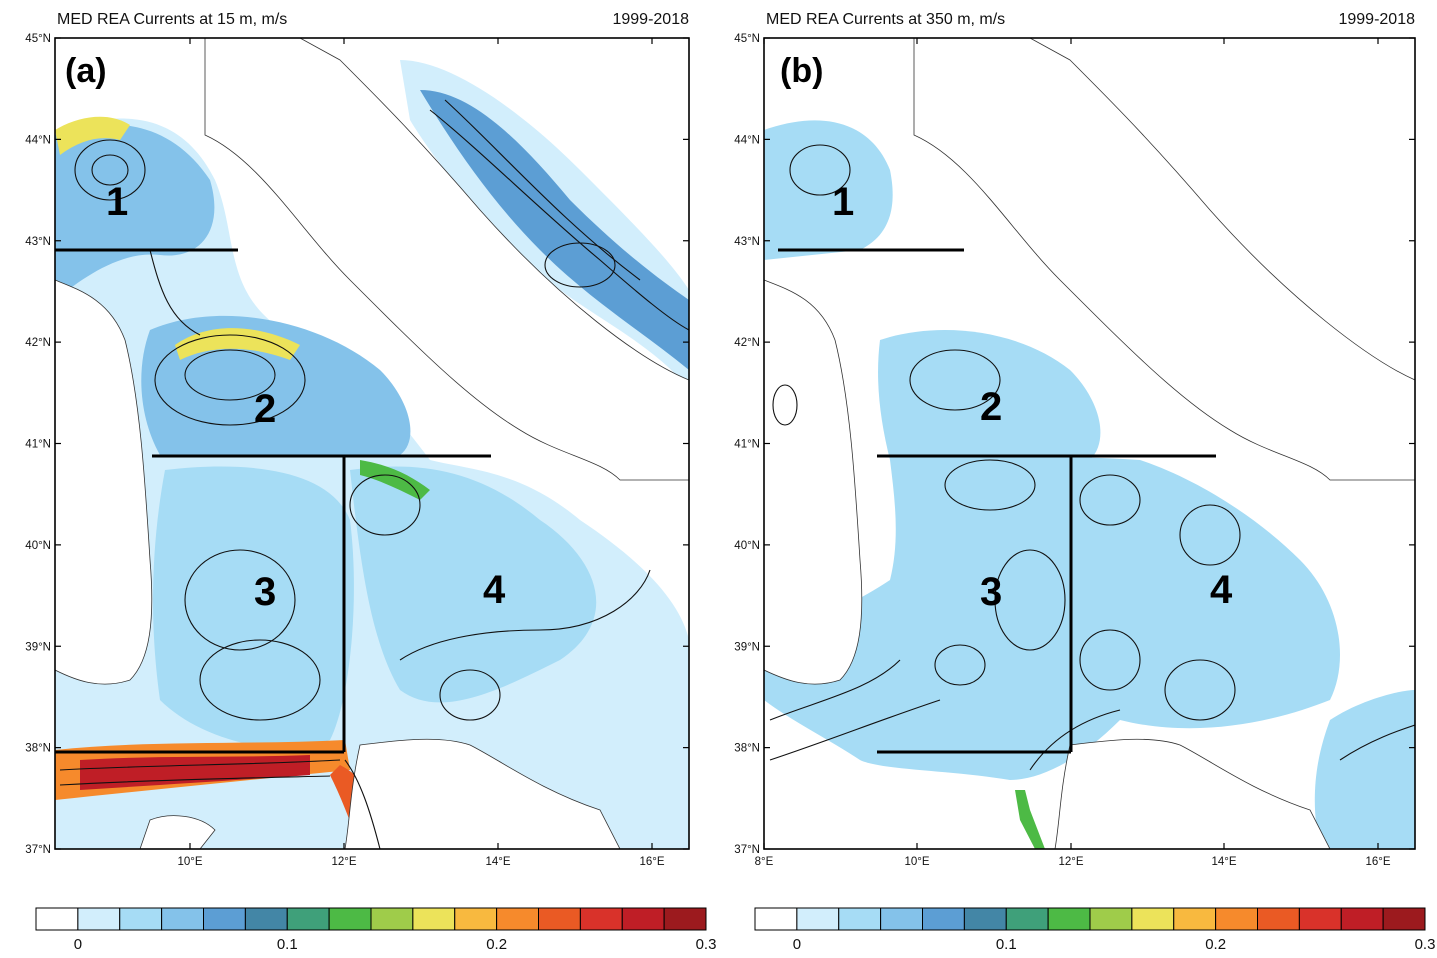 The width and height of the screenshot is (1437, 958). Describe the element at coordinates (172, 19) in the screenshot. I see `panel-a-title: MED REA Currents at 15 m, m/s` at that location.